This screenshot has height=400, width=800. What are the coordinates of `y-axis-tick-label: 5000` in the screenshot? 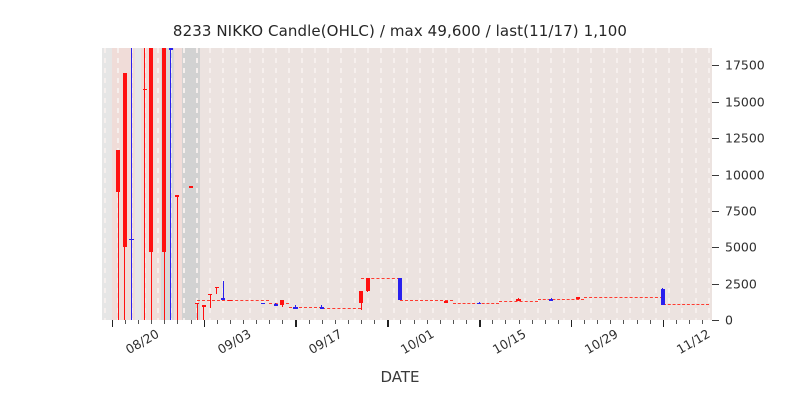 It's located at (741, 247).